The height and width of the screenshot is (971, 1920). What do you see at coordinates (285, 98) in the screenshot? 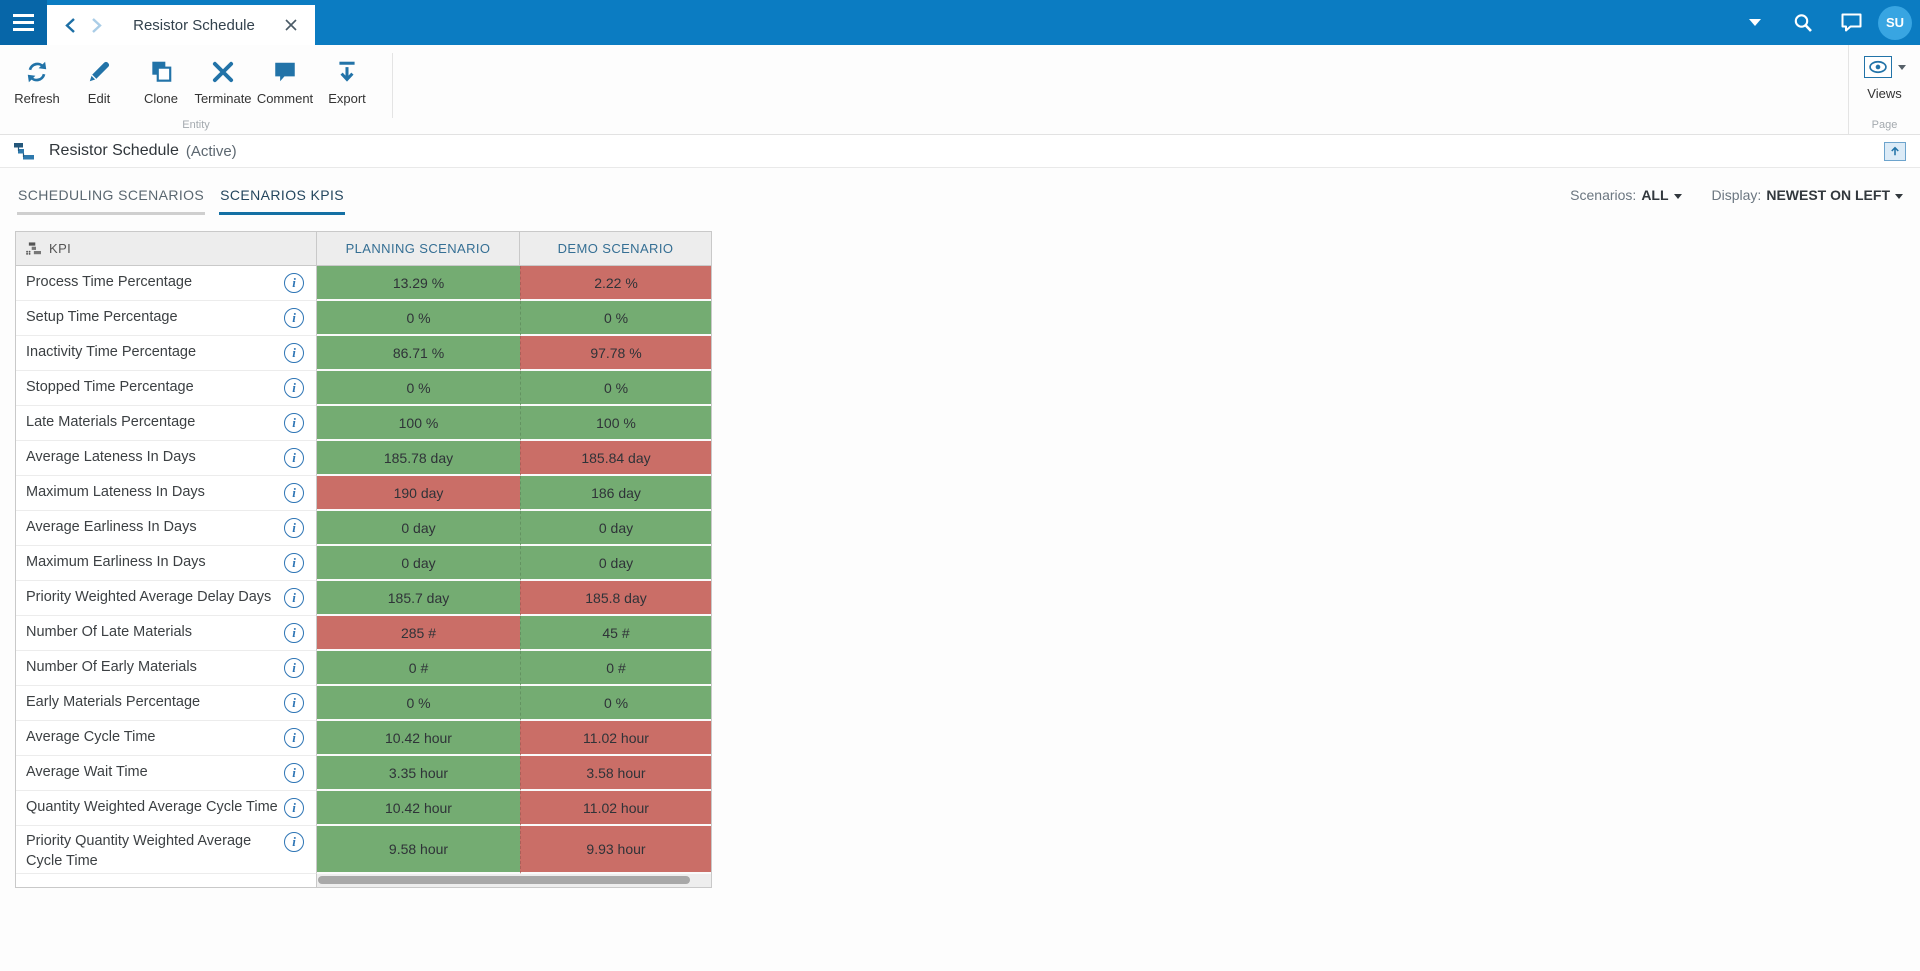
I see `toolbar-button-label: Comment` at bounding box center [285, 98].